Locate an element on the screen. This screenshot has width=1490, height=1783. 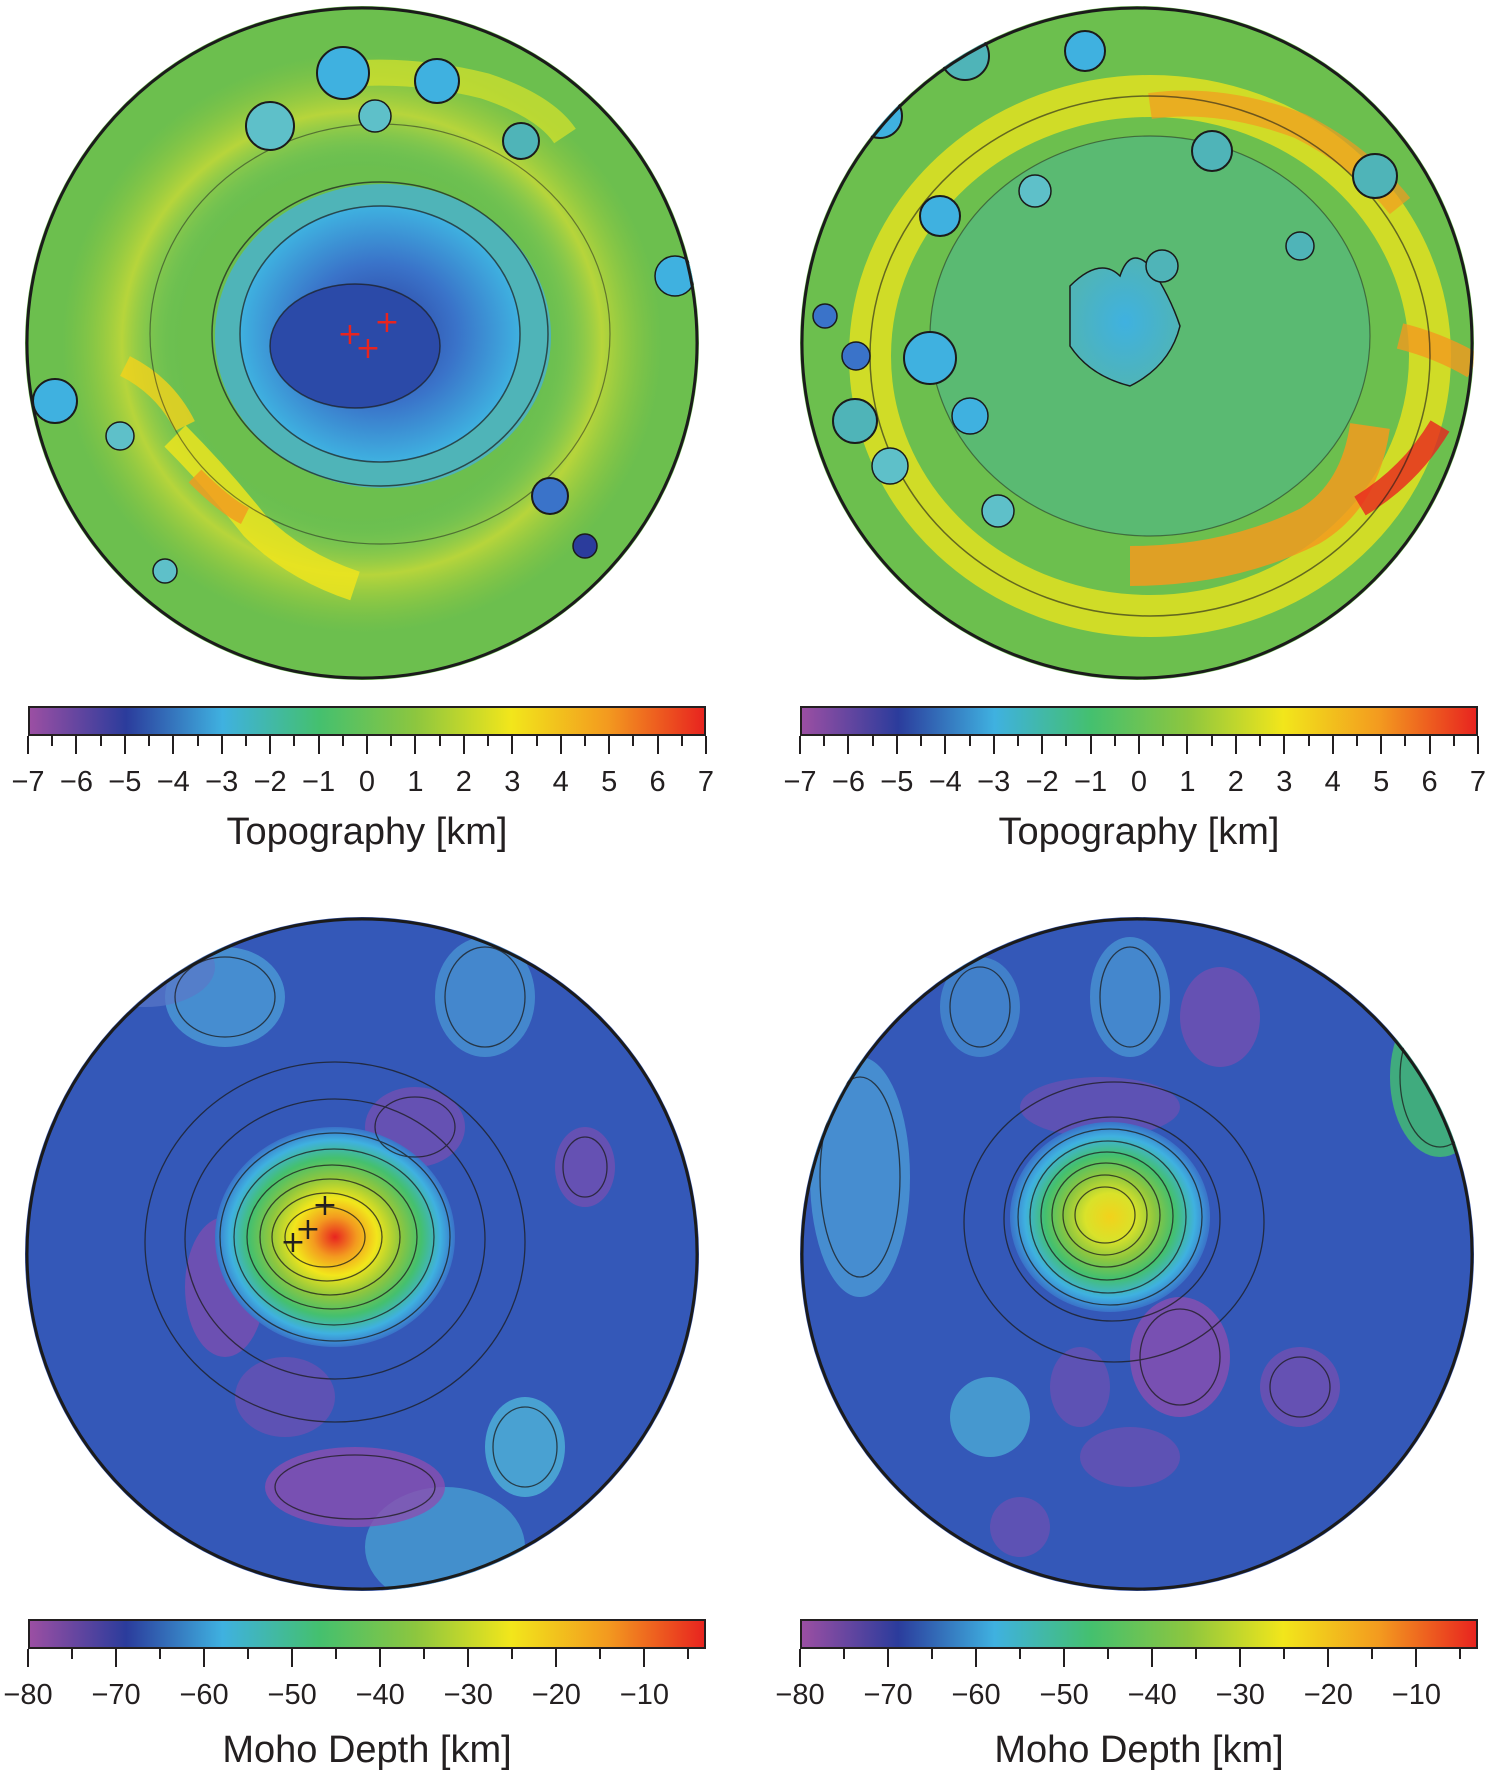
colorbar-tick-label: −30 is located at coordinates (1240, 1695).